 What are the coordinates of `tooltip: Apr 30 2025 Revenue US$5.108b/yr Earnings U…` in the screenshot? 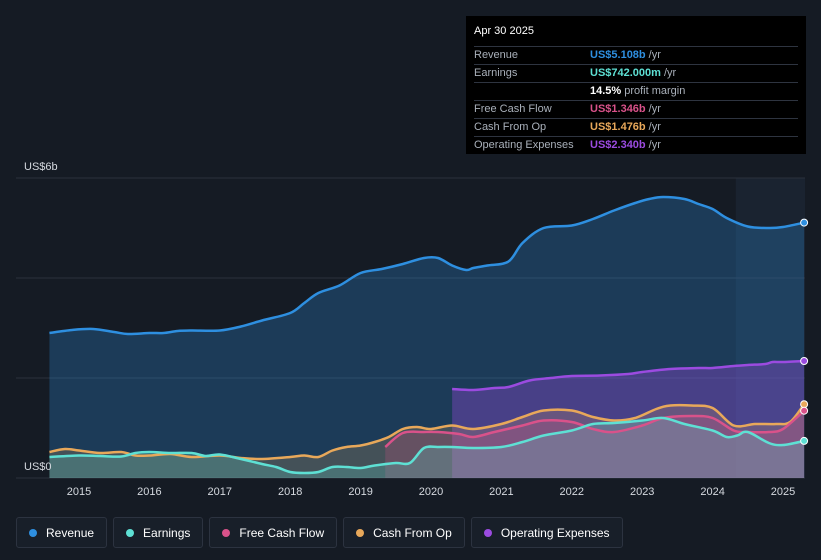 It's located at (636, 85).